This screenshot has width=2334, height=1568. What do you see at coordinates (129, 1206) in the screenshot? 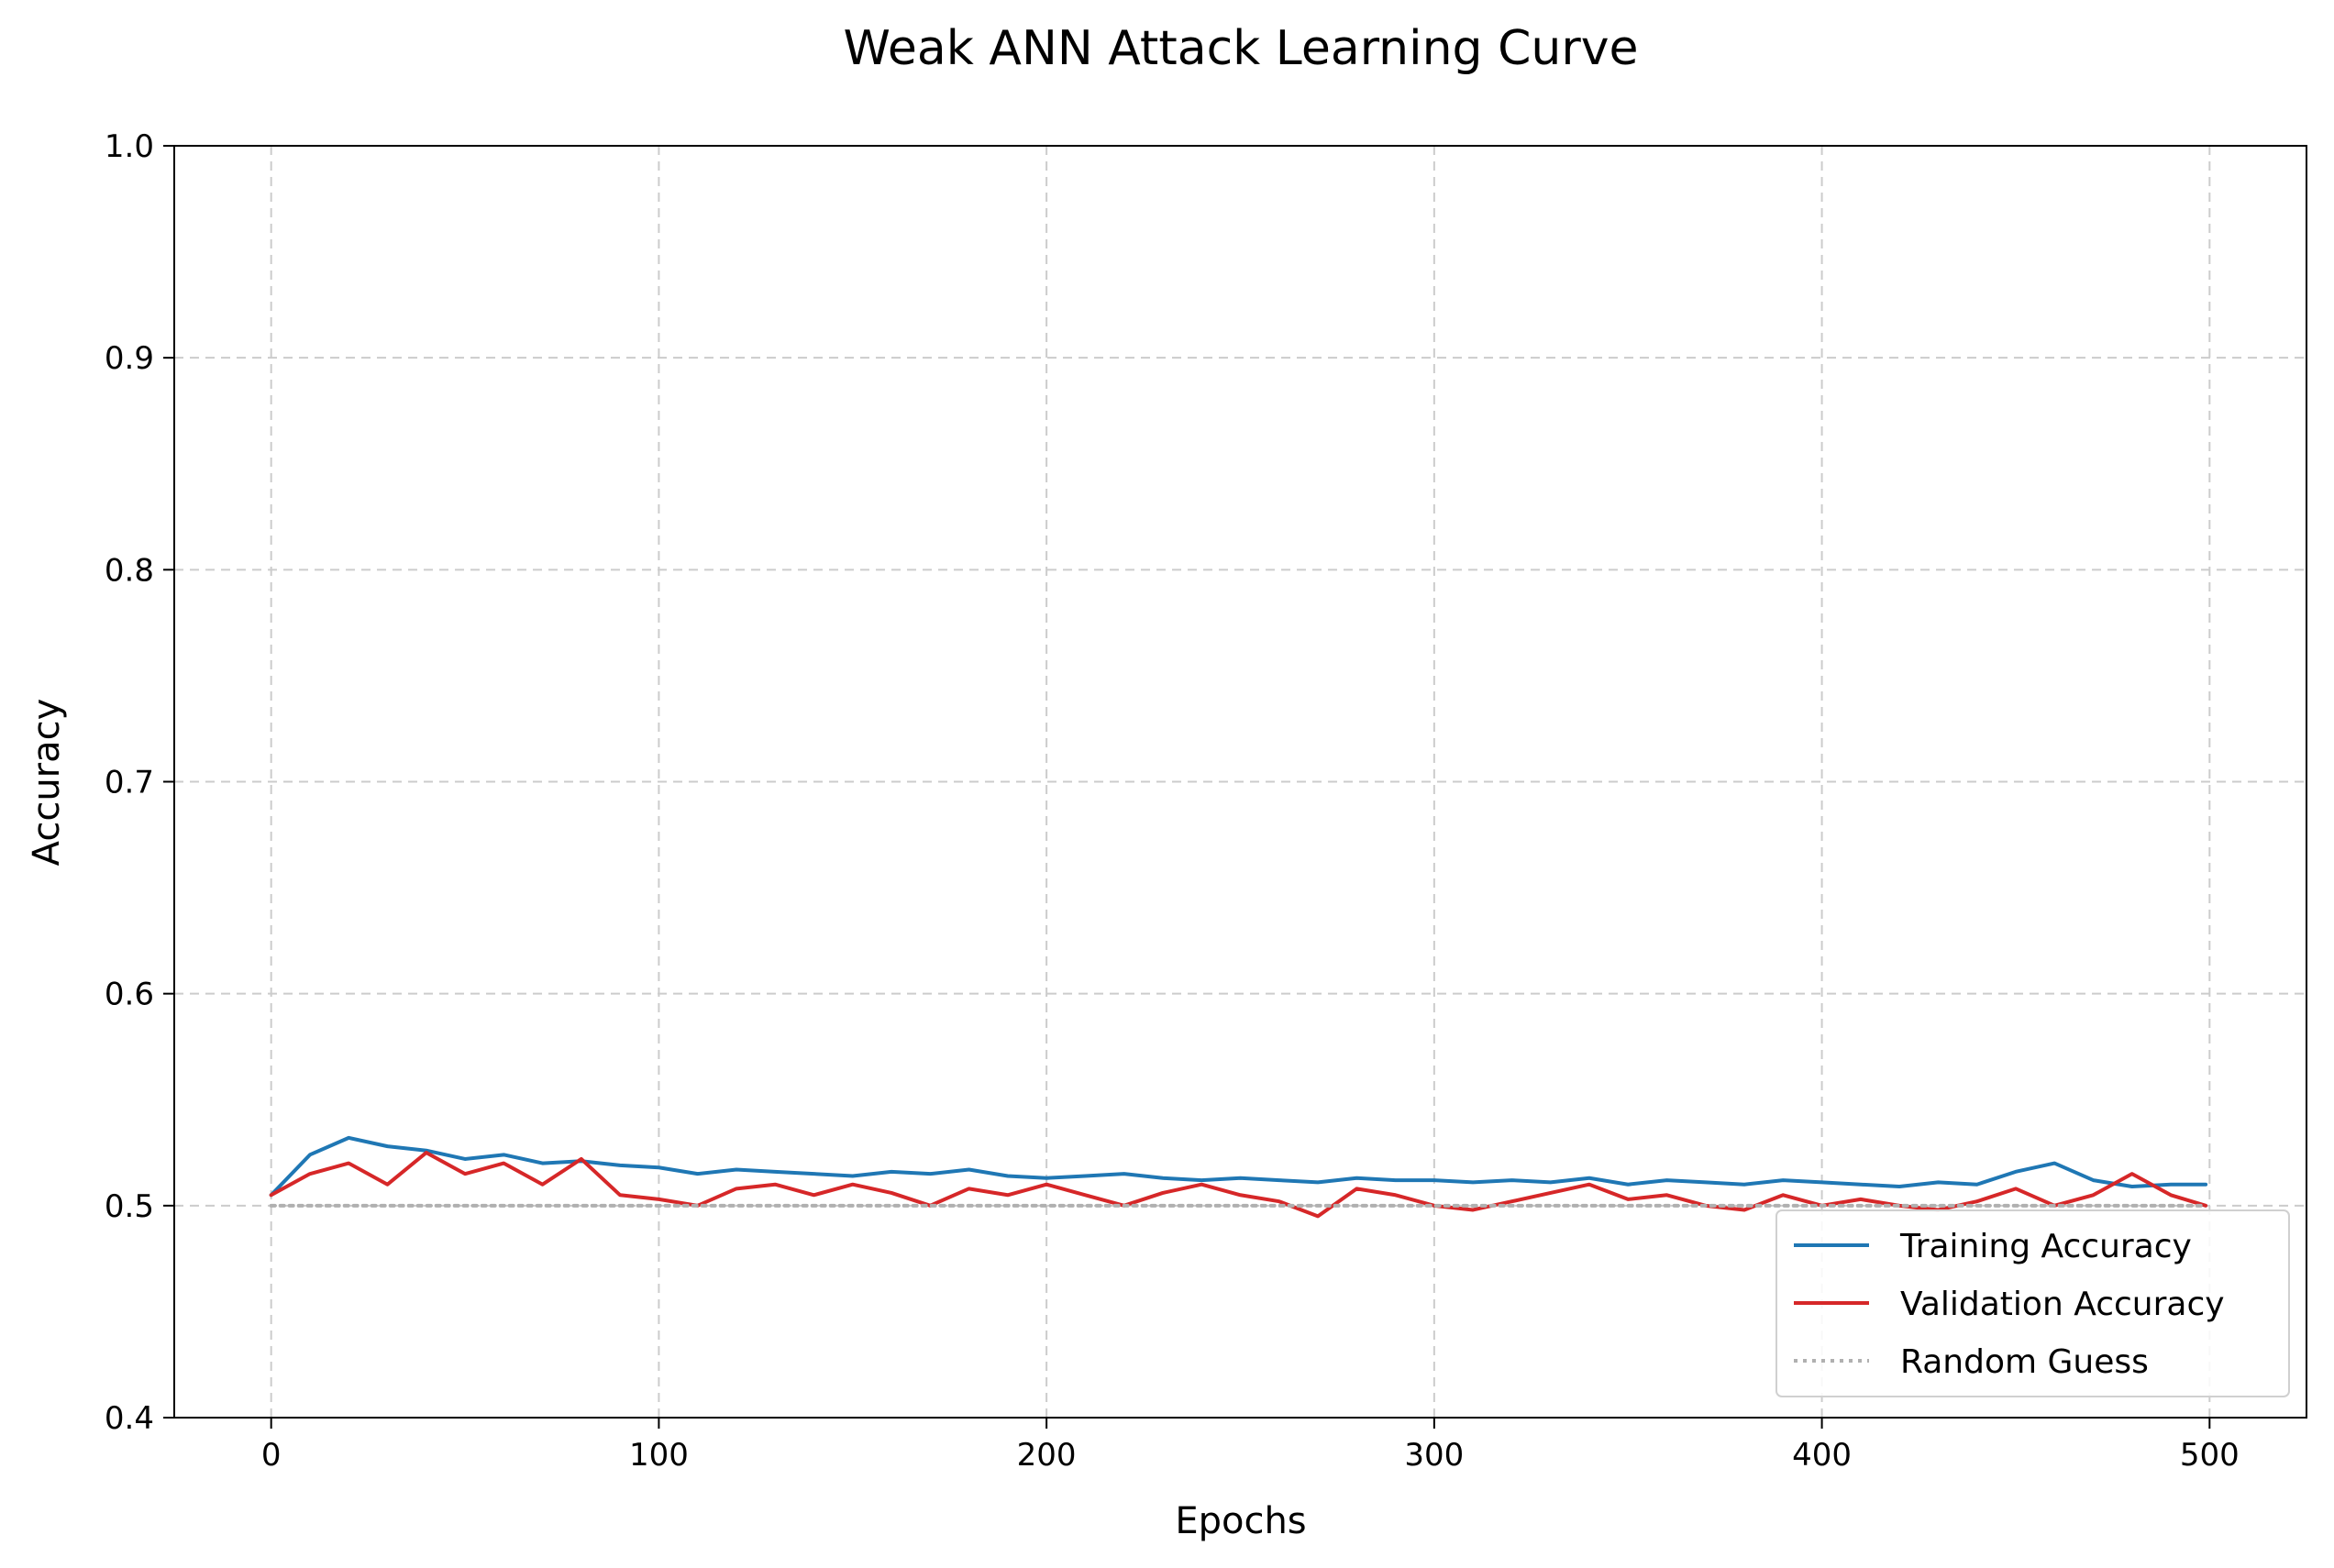
I see `y-tick-label: 0.5` at bounding box center [129, 1206].